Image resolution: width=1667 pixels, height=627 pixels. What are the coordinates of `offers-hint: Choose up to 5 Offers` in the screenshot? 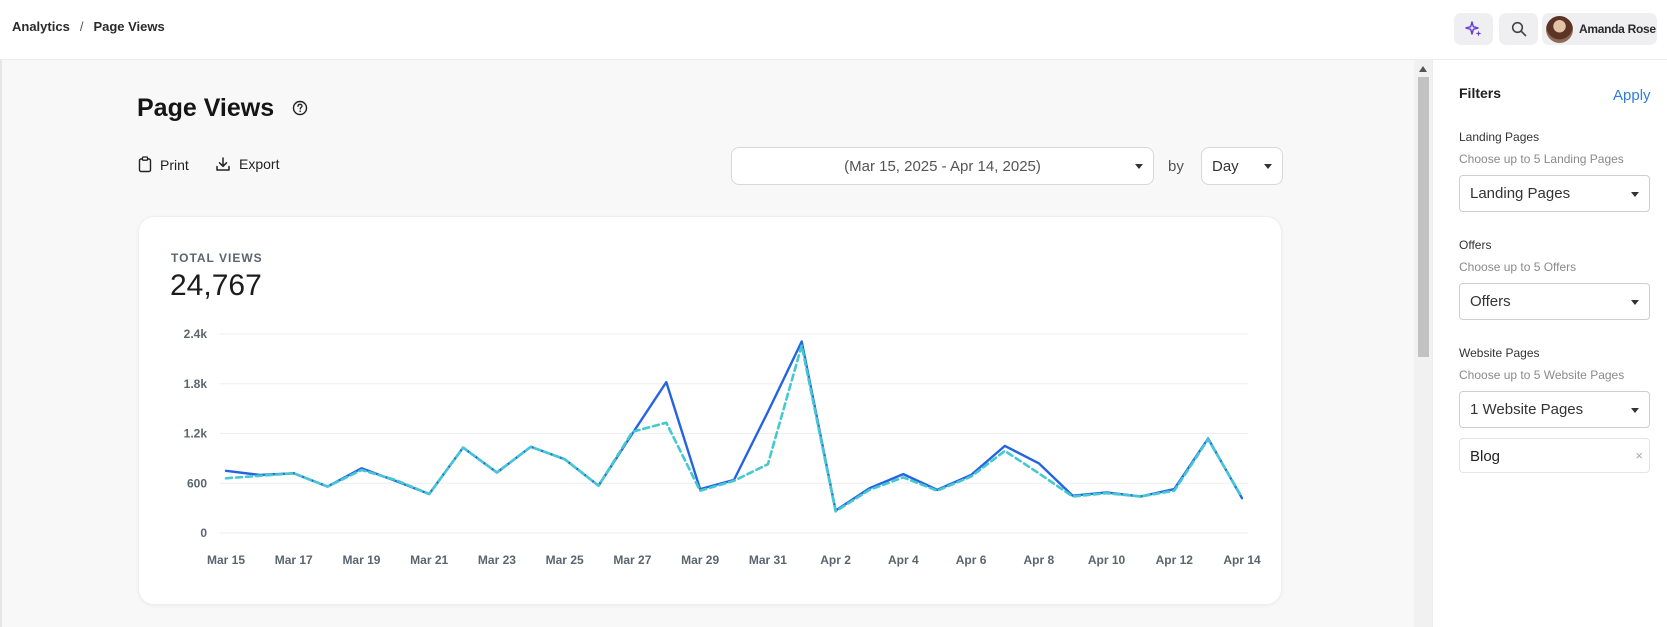 It's located at (1518, 267).